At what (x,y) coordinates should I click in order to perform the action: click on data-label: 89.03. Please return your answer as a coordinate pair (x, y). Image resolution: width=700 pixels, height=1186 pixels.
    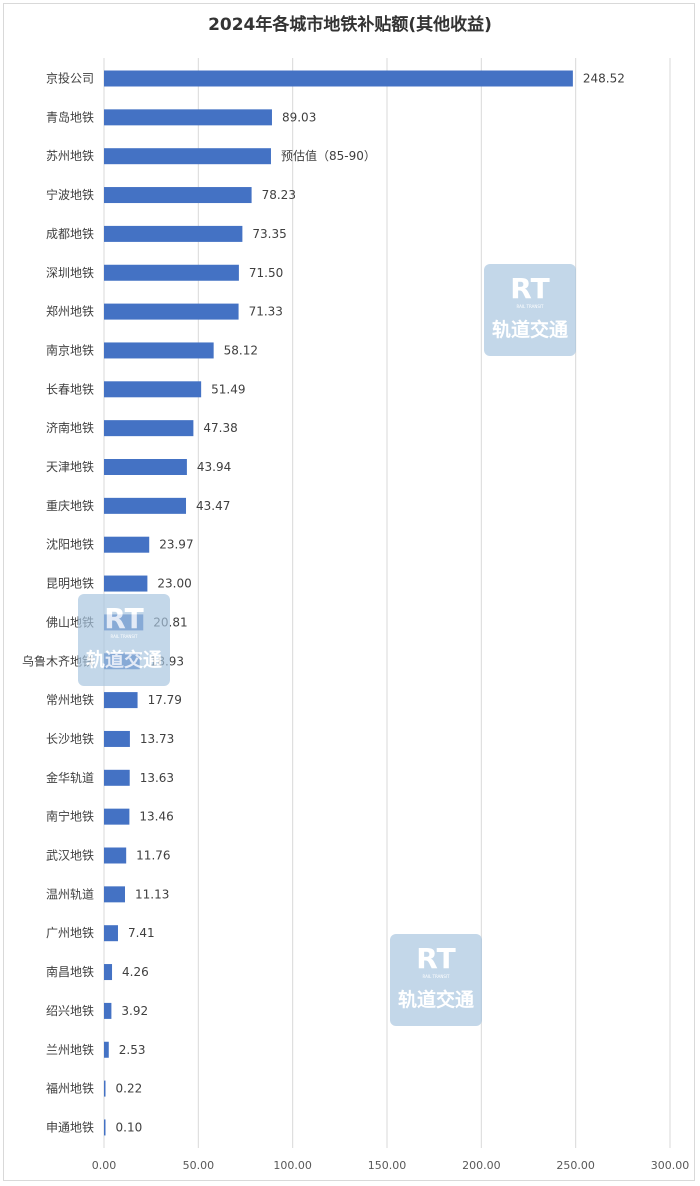
    Looking at the image, I should click on (299, 117).